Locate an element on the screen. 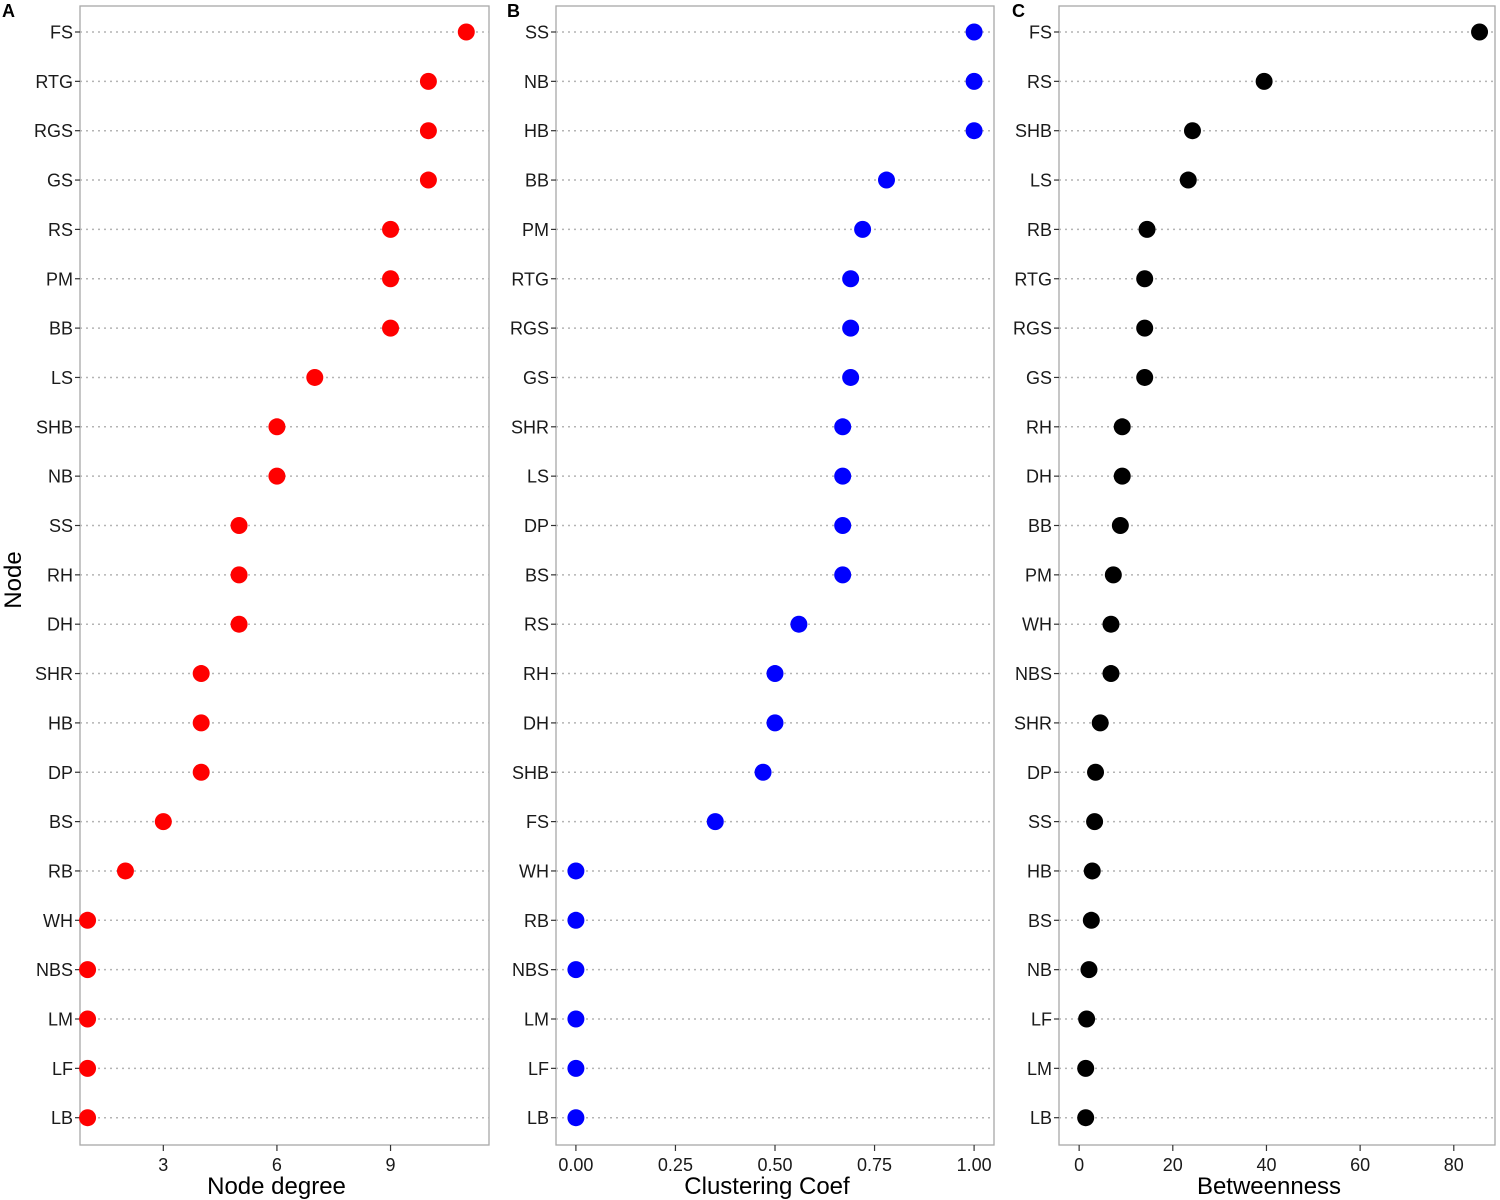 Image resolution: width=1500 pixels, height=1200 pixels. x-tick-label: 0.25 is located at coordinates (675, 1165).